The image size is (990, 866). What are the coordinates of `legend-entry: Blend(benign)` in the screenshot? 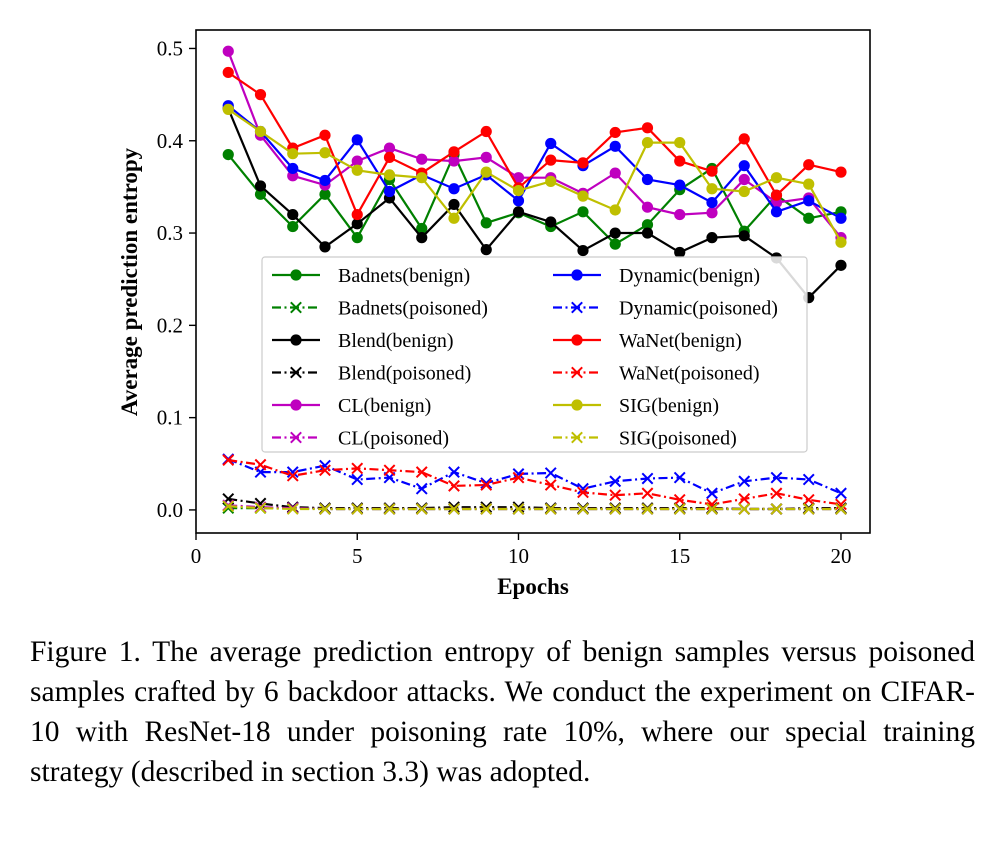 It's located at (363, 341).